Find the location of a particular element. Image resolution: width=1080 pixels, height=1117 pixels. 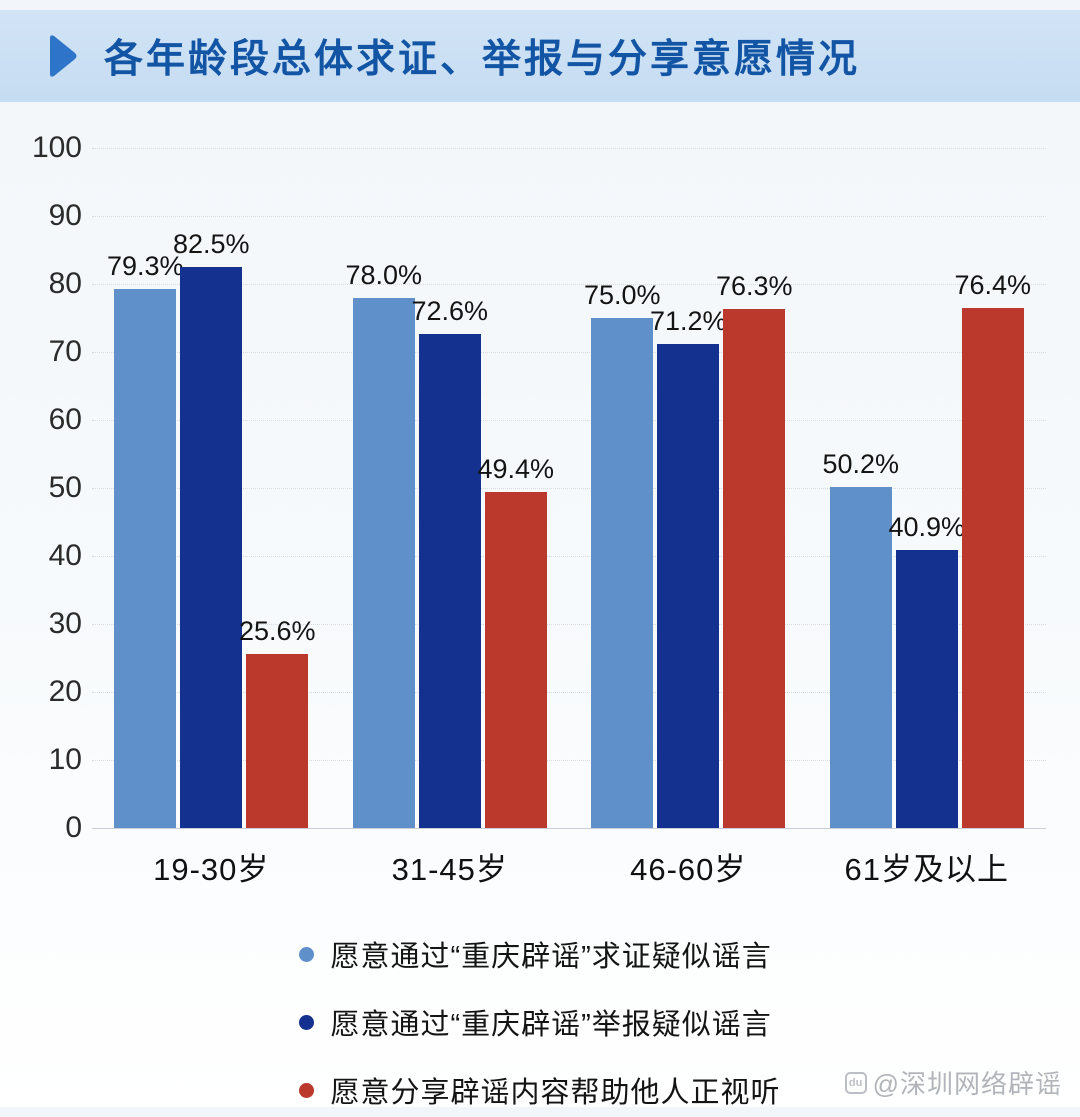

x-tick-label: 61岁及以上 is located at coordinates (926, 869).